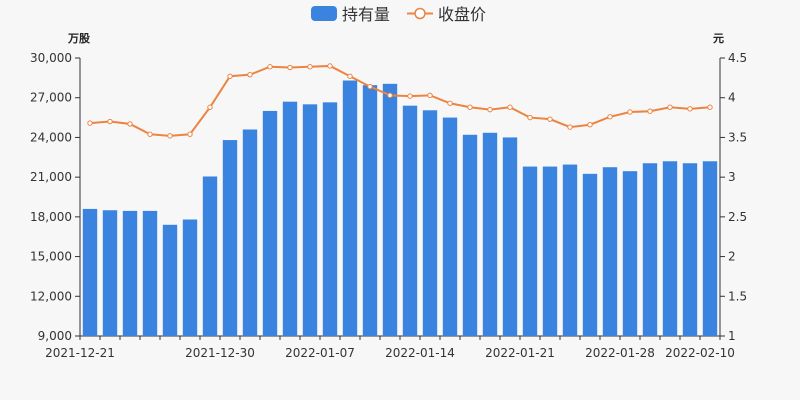 This screenshot has height=400, width=800. Describe the element at coordinates (51, 257) in the screenshot. I see `y-left-tick-label: 15,000` at that location.